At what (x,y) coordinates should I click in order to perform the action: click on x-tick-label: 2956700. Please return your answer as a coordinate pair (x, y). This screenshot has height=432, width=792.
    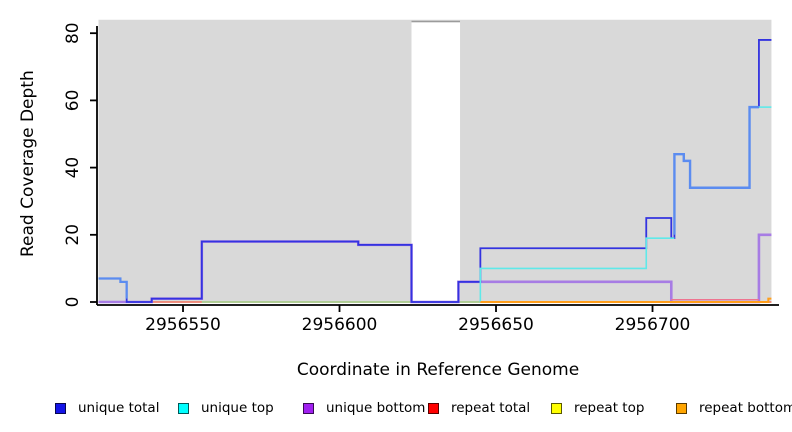
    Looking at the image, I should click on (653, 325).